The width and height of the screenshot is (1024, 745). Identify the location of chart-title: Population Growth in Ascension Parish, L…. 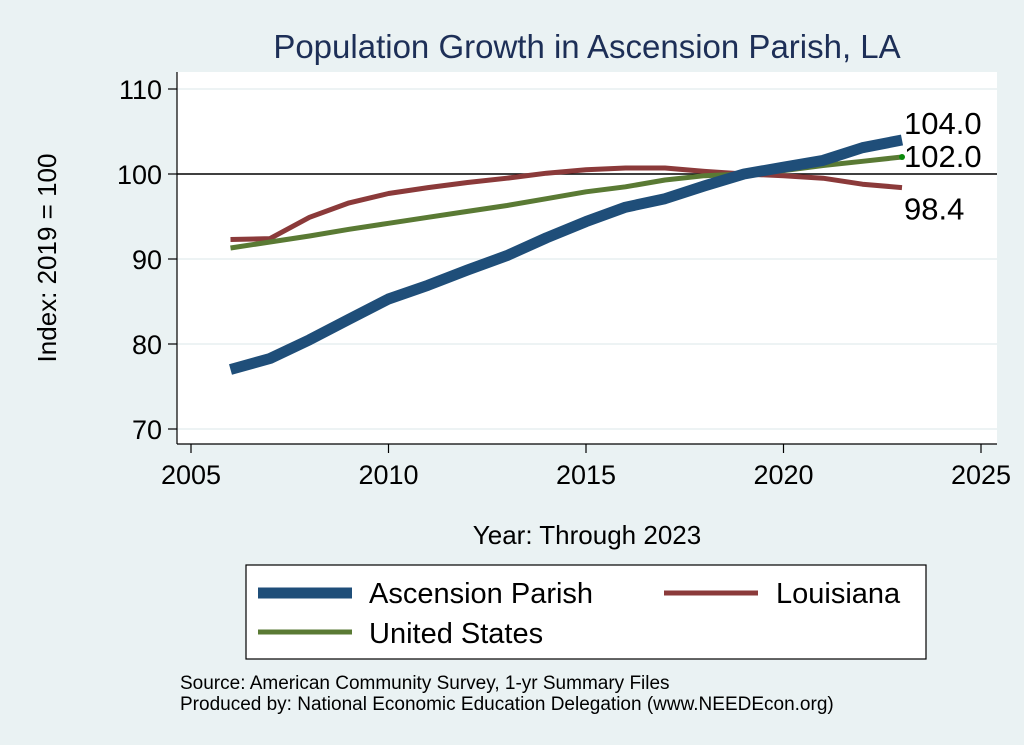
(586, 46).